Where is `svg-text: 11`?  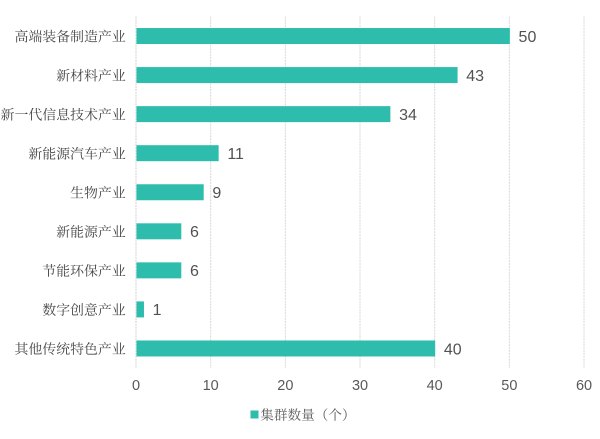
svg-text: 11 is located at coordinates (235, 154).